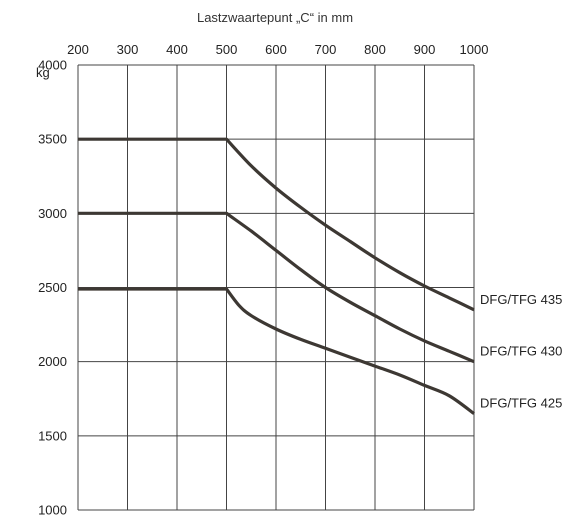  I want to click on x-tick-label: 800, so click(375, 49).